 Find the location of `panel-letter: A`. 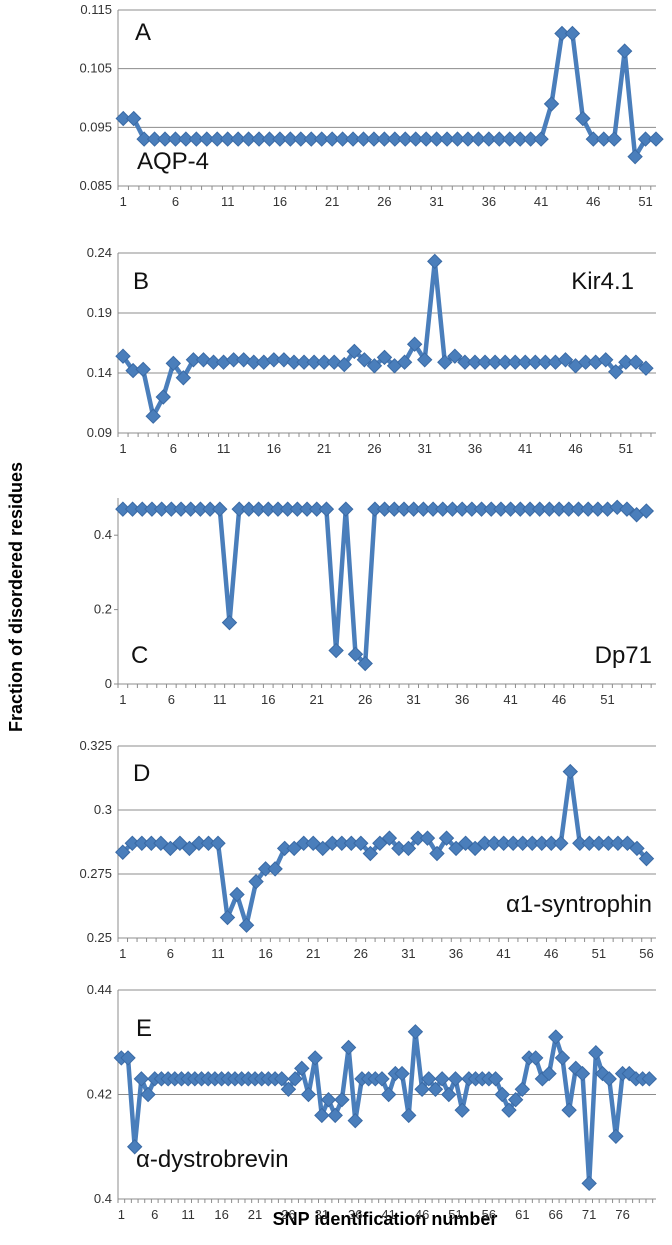

panel-letter: A is located at coordinates (143, 32).